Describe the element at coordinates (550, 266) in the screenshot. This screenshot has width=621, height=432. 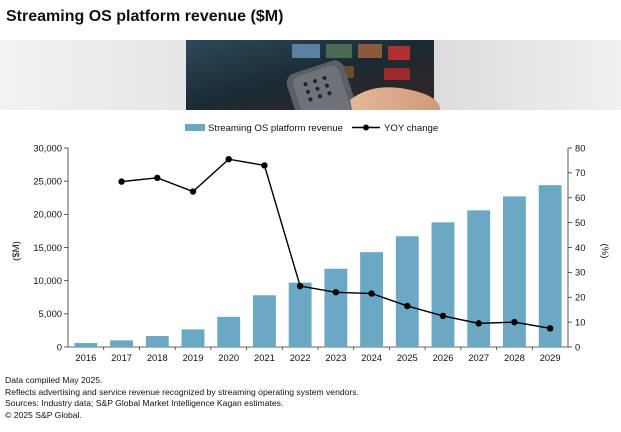
I see `bar-2029` at that location.